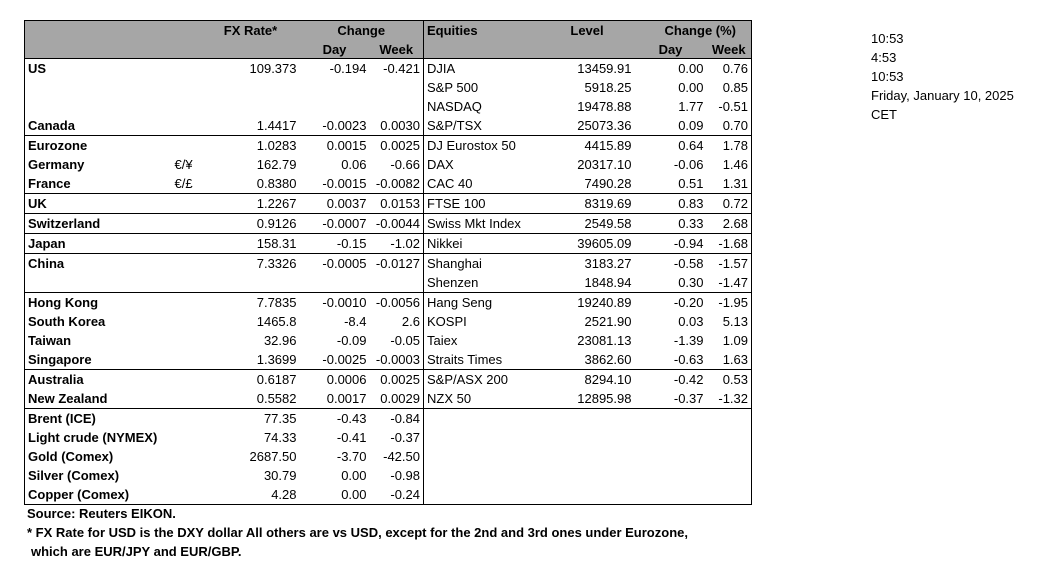 Image resolution: width=1055 pixels, height=577 pixels. Describe the element at coordinates (447, 321) in the screenshot. I see `cell-eq: KOSPI` at that location.